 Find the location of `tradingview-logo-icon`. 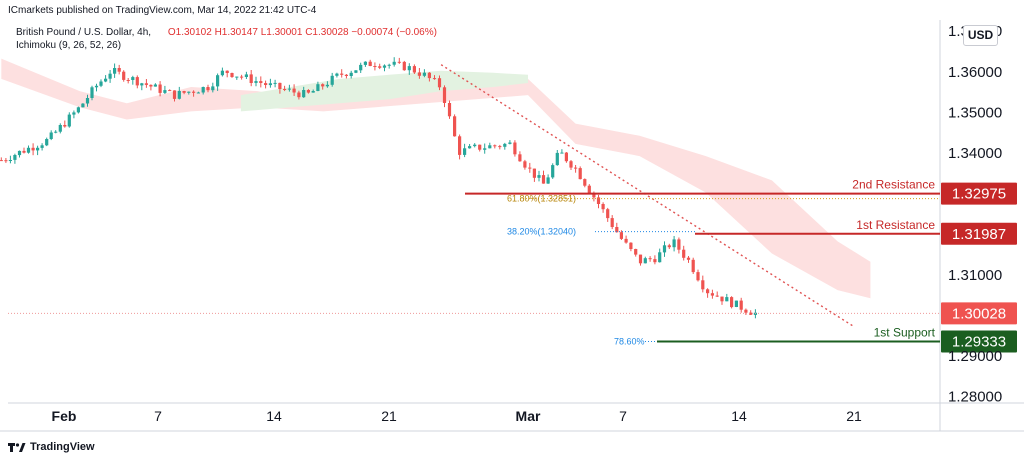

tradingview-logo-icon is located at coordinates (17, 447).